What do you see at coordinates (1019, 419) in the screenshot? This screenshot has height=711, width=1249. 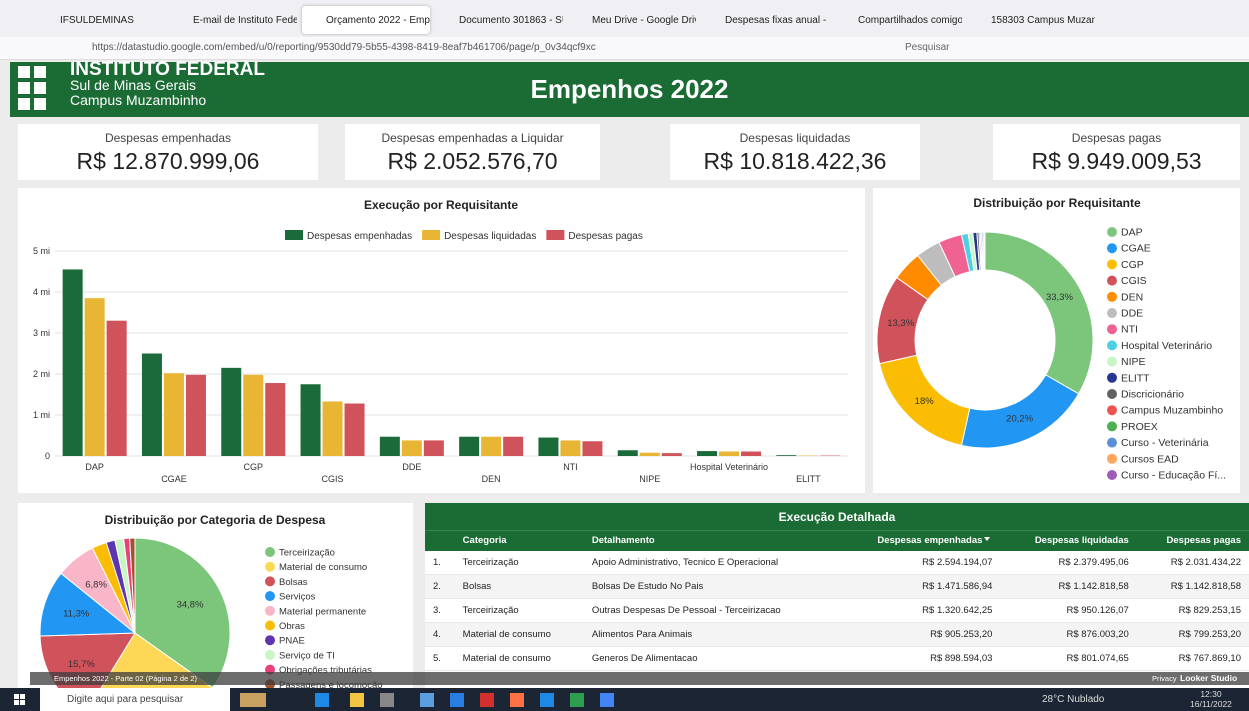 I see `slice-label: 20,2%` at bounding box center [1019, 419].